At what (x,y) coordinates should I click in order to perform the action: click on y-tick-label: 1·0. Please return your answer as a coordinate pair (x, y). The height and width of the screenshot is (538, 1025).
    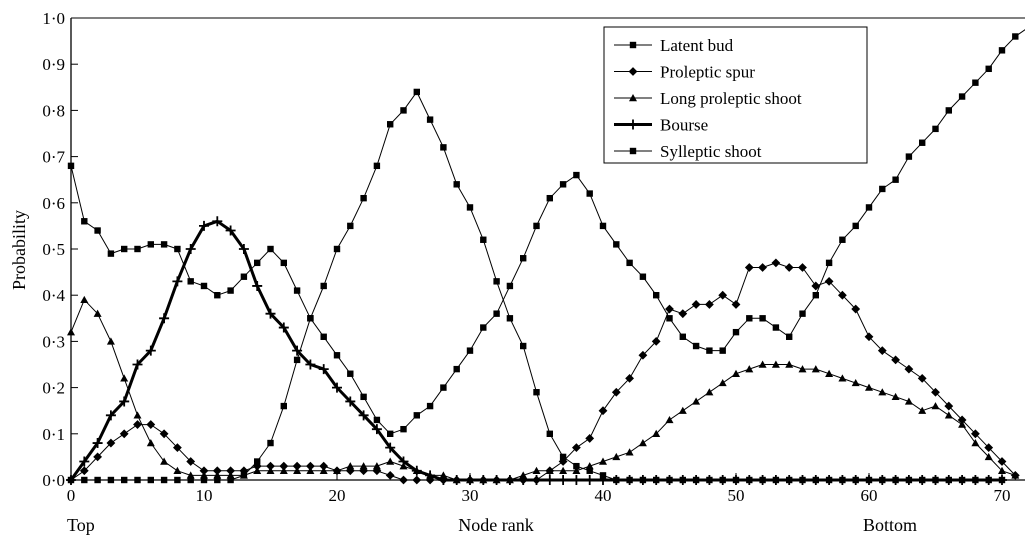
    Looking at the image, I should click on (53, 18).